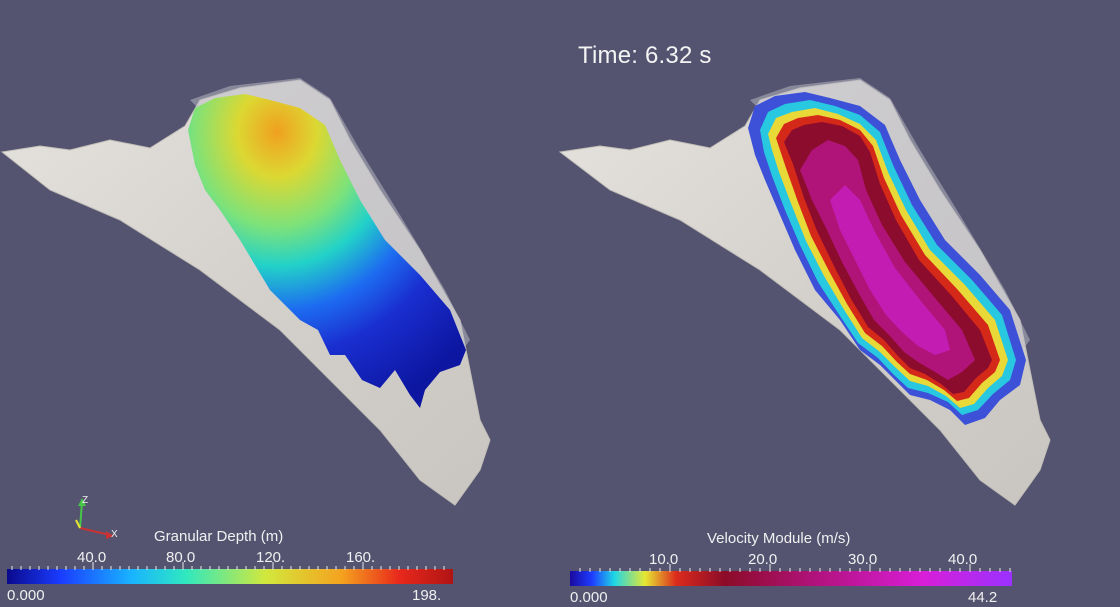 The width and height of the screenshot is (1120, 607). What do you see at coordinates (95, 531) in the screenshot?
I see `x-axis-arrow` at bounding box center [95, 531].